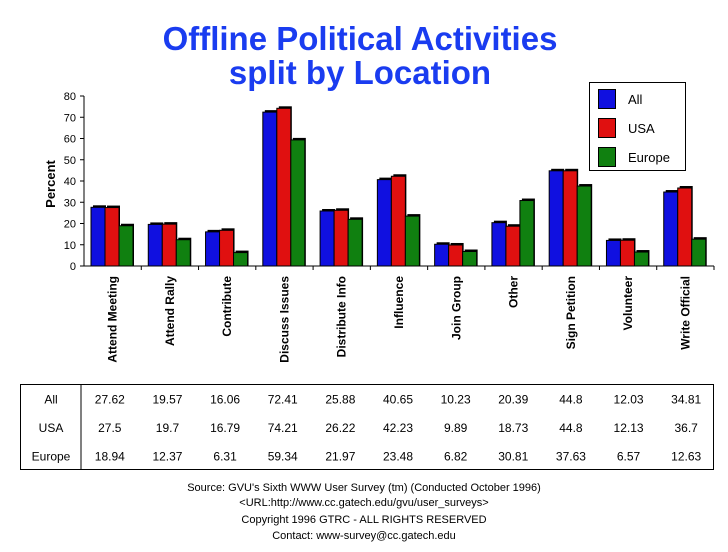 This screenshot has width=728, height=552. Describe the element at coordinates (167, 457) in the screenshot. I see `table-cell: 12.37` at that location.